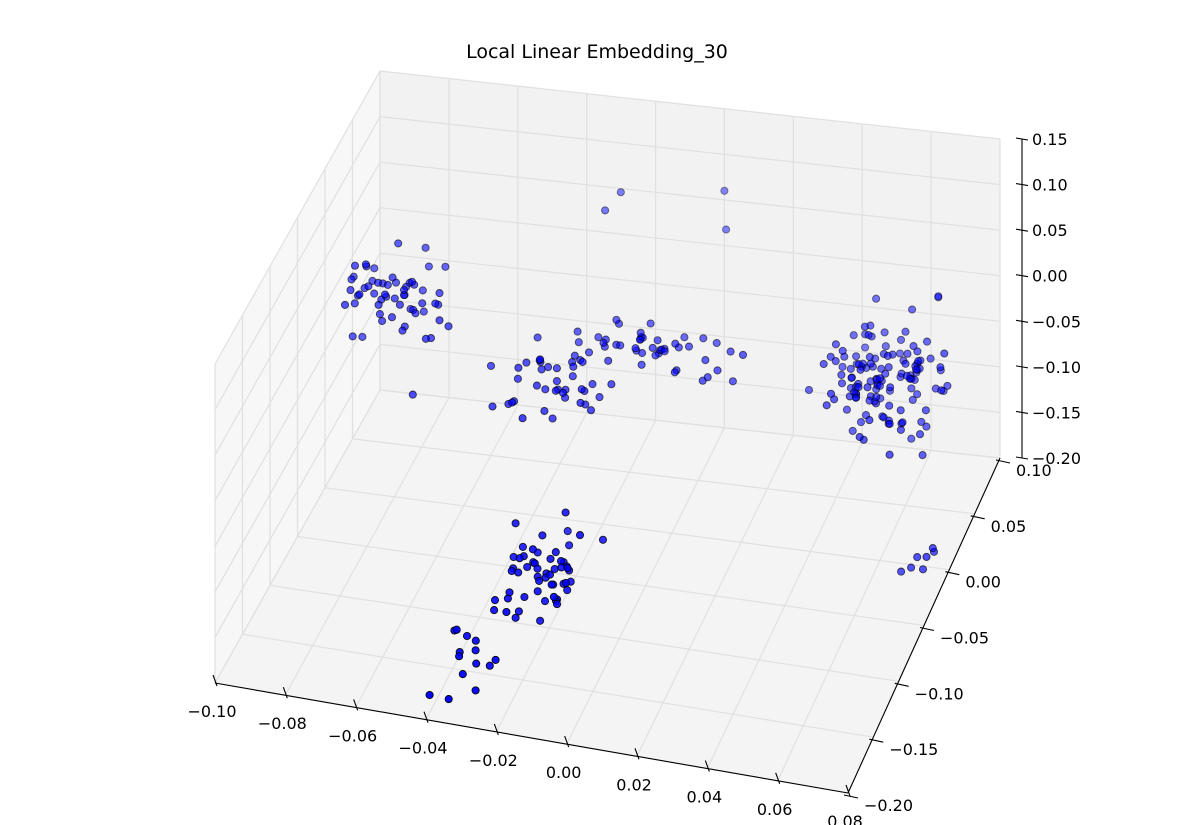 This screenshot has width=1193, height=825. Describe the element at coordinates (282, 723) in the screenshot. I see `x-tick-label: −0.08` at that location.